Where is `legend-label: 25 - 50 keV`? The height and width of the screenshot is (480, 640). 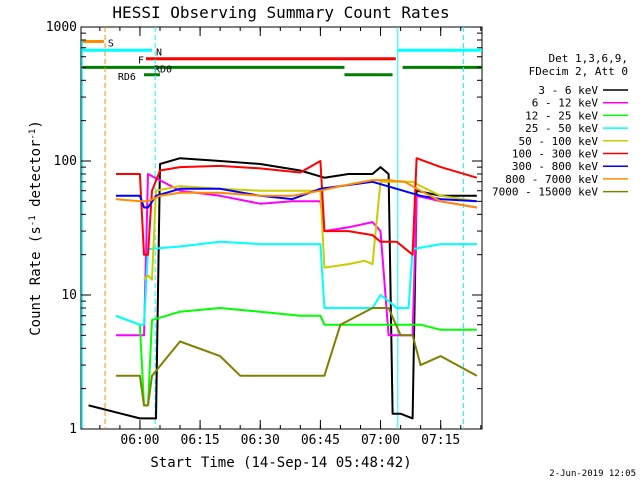
legend-label: 25 - 50 keV is located at coordinates (561, 128).